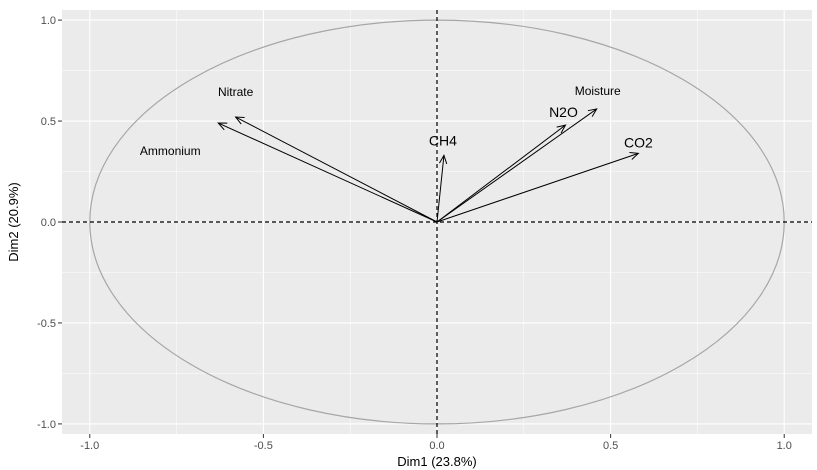  Describe the element at coordinates (436, 446) in the screenshot. I see `x-tick-label: 0.0` at that location.